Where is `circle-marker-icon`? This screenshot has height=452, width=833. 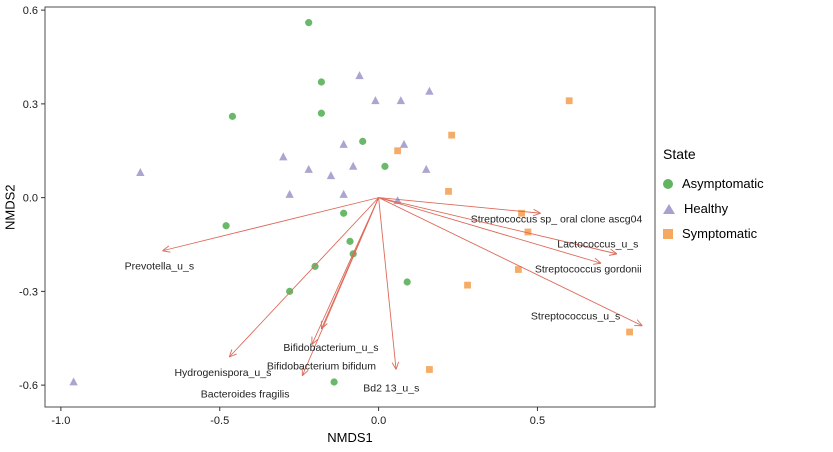
circle-marker-icon is located at coordinates (668, 183).